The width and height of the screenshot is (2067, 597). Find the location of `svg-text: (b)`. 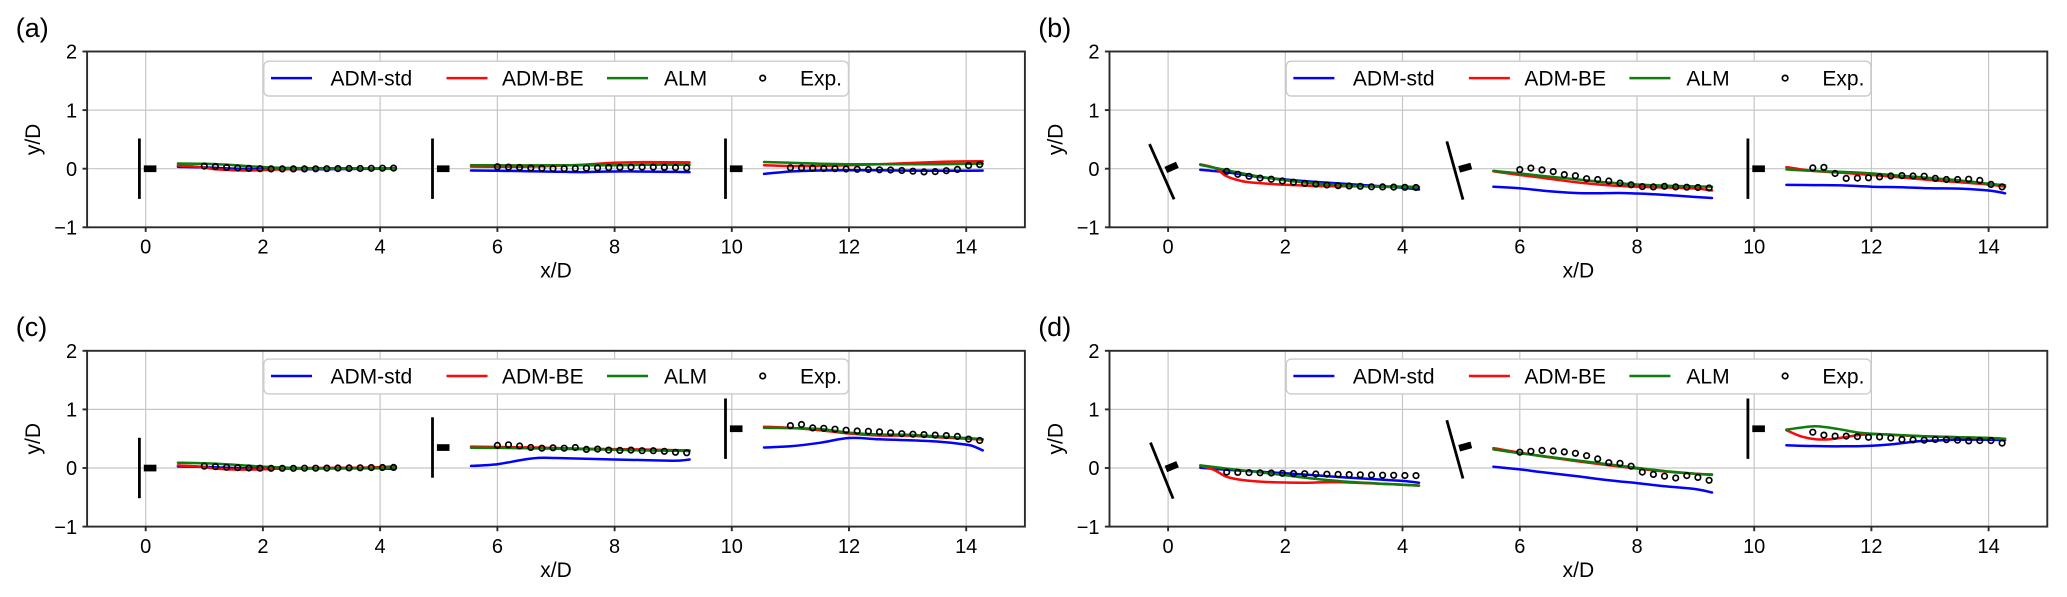

svg-text: (b) is located at coordinates (1054, 28).